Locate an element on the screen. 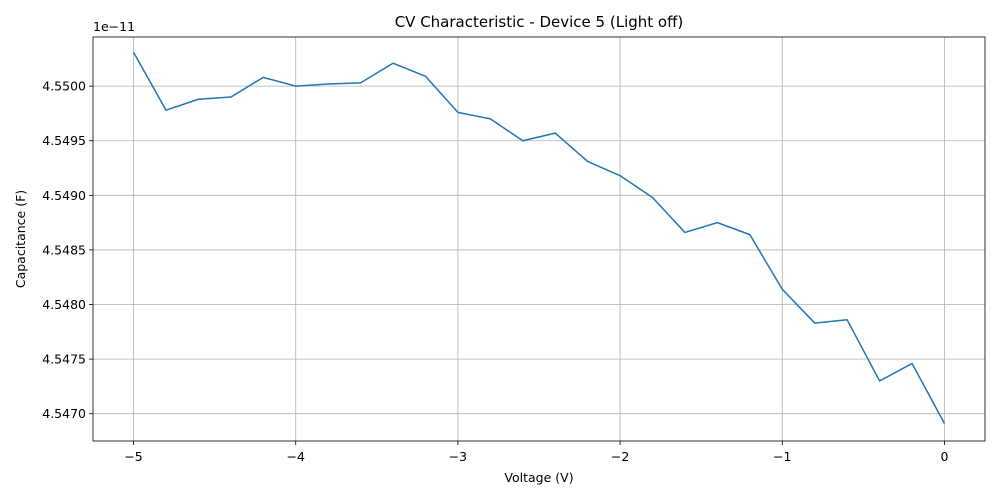  y-offset-text: 1e−11 is located at coordinates (114, 26).